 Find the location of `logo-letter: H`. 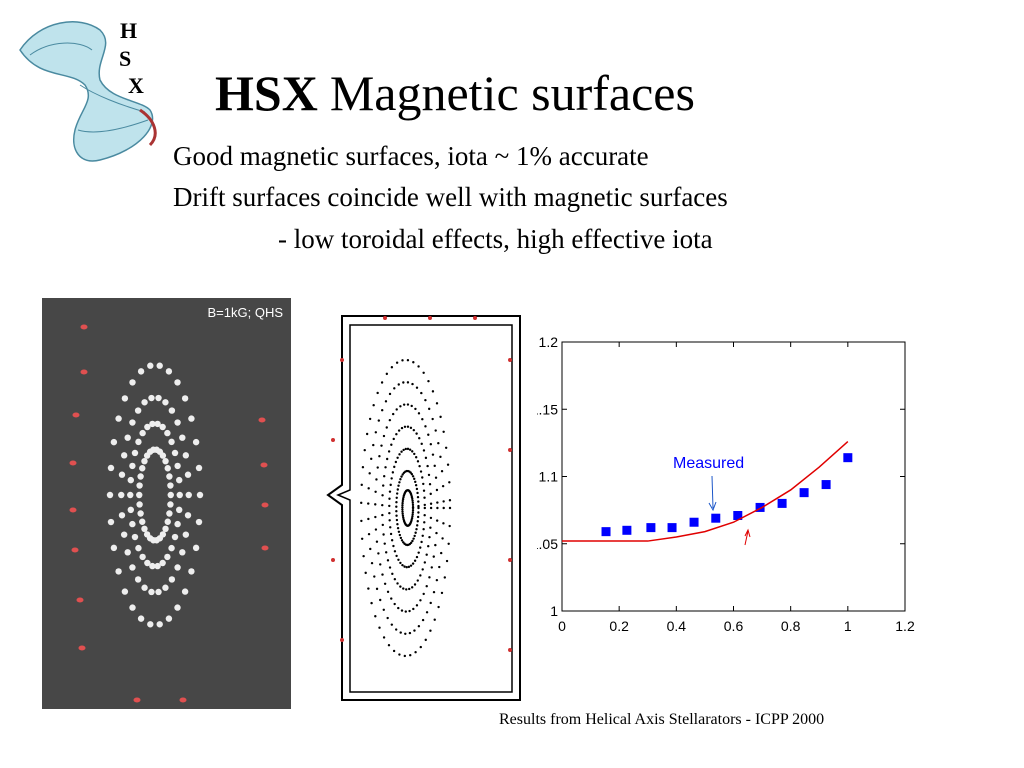

logo-letter: H is located at coordinates (128, 30).